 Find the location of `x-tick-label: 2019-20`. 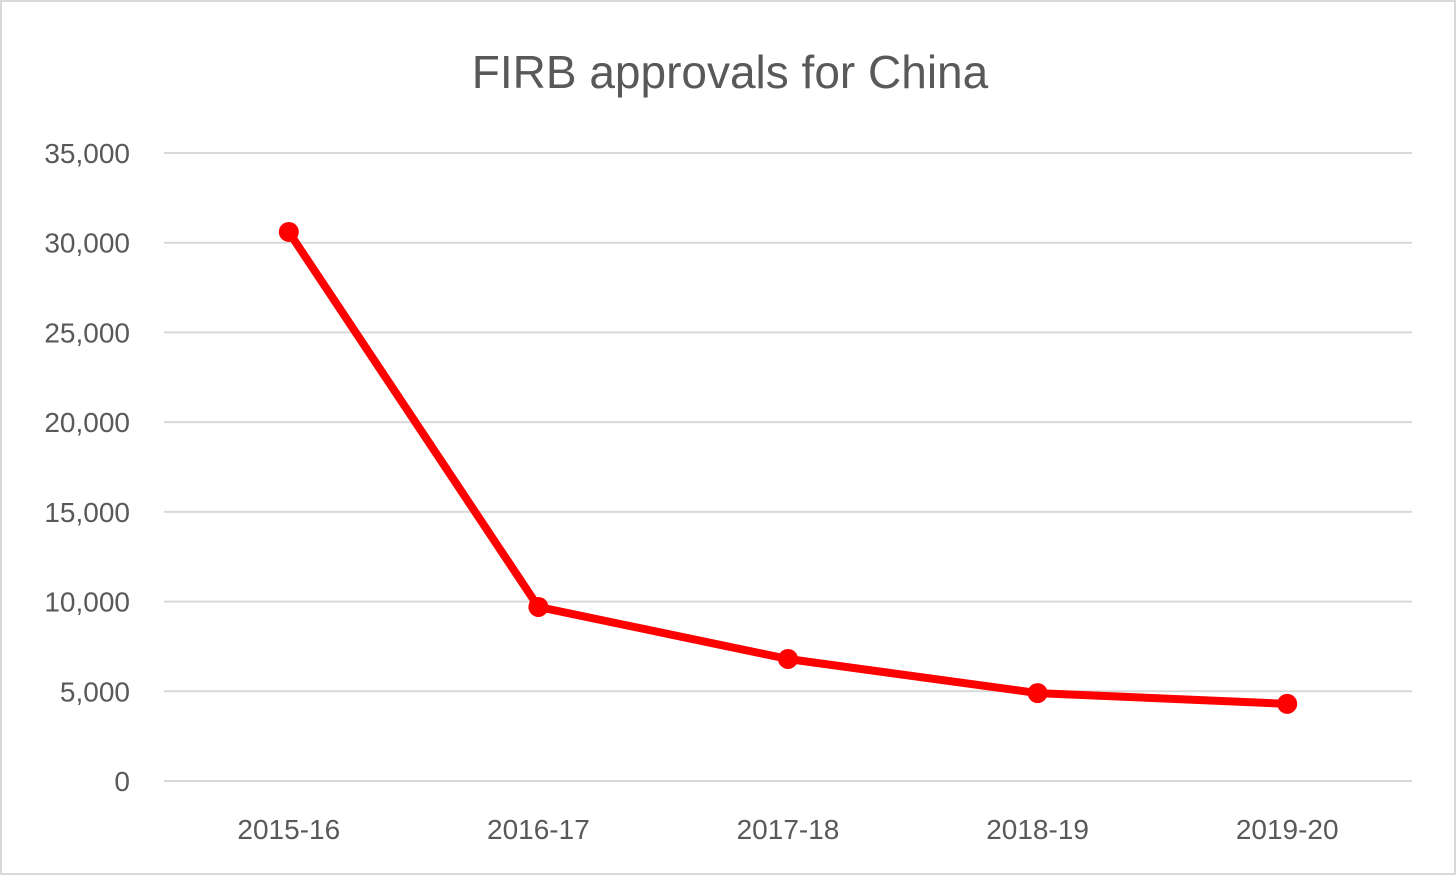

x-tick-label: 2019-20 is located at coordinates (1287, 829).